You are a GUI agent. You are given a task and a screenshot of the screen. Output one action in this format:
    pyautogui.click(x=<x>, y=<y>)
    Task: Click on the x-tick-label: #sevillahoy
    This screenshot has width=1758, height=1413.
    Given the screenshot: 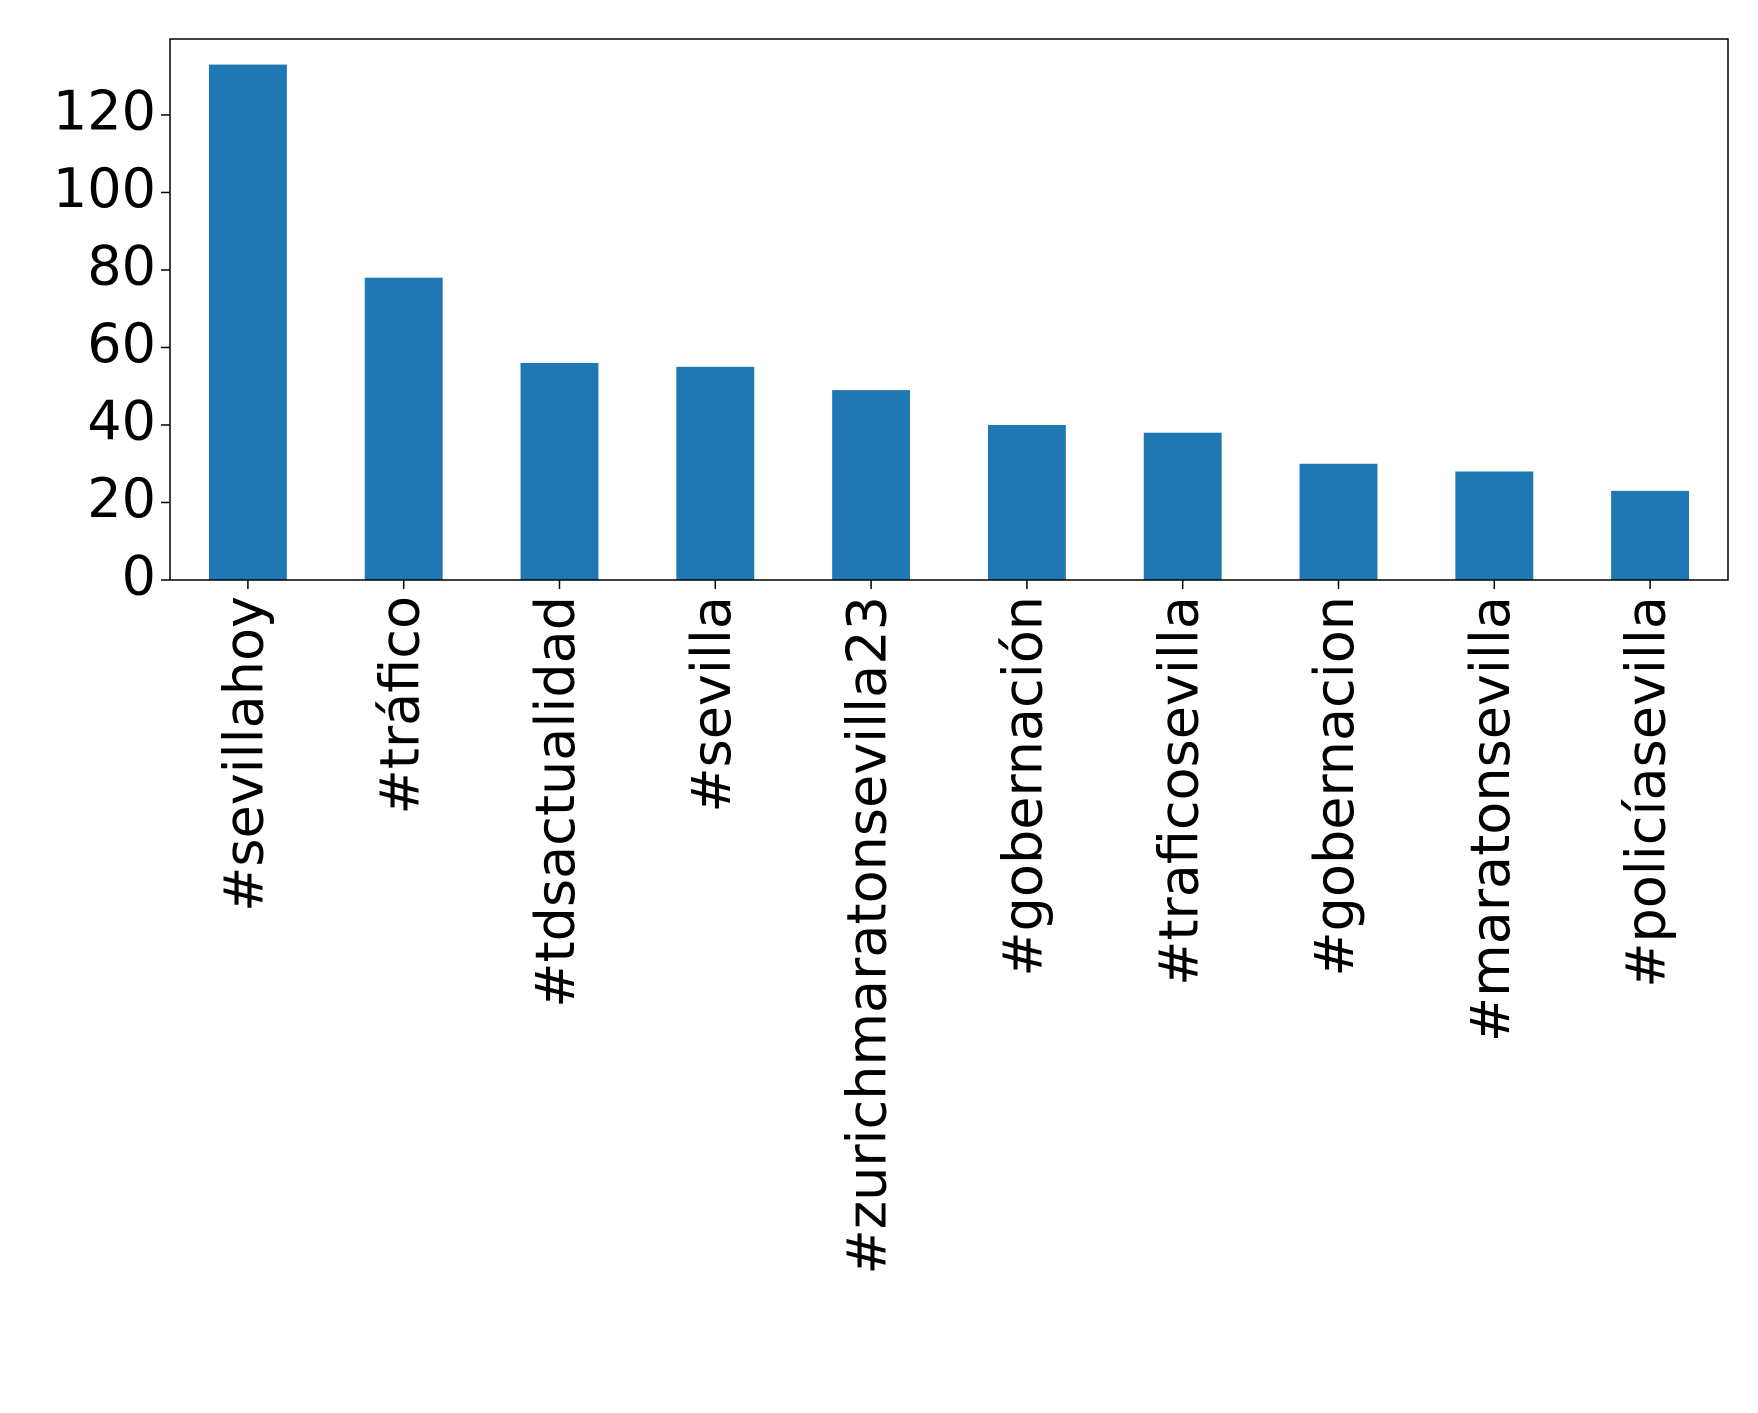 What is the action you would take?
    pyautogui.click(x=244, y=754)
    